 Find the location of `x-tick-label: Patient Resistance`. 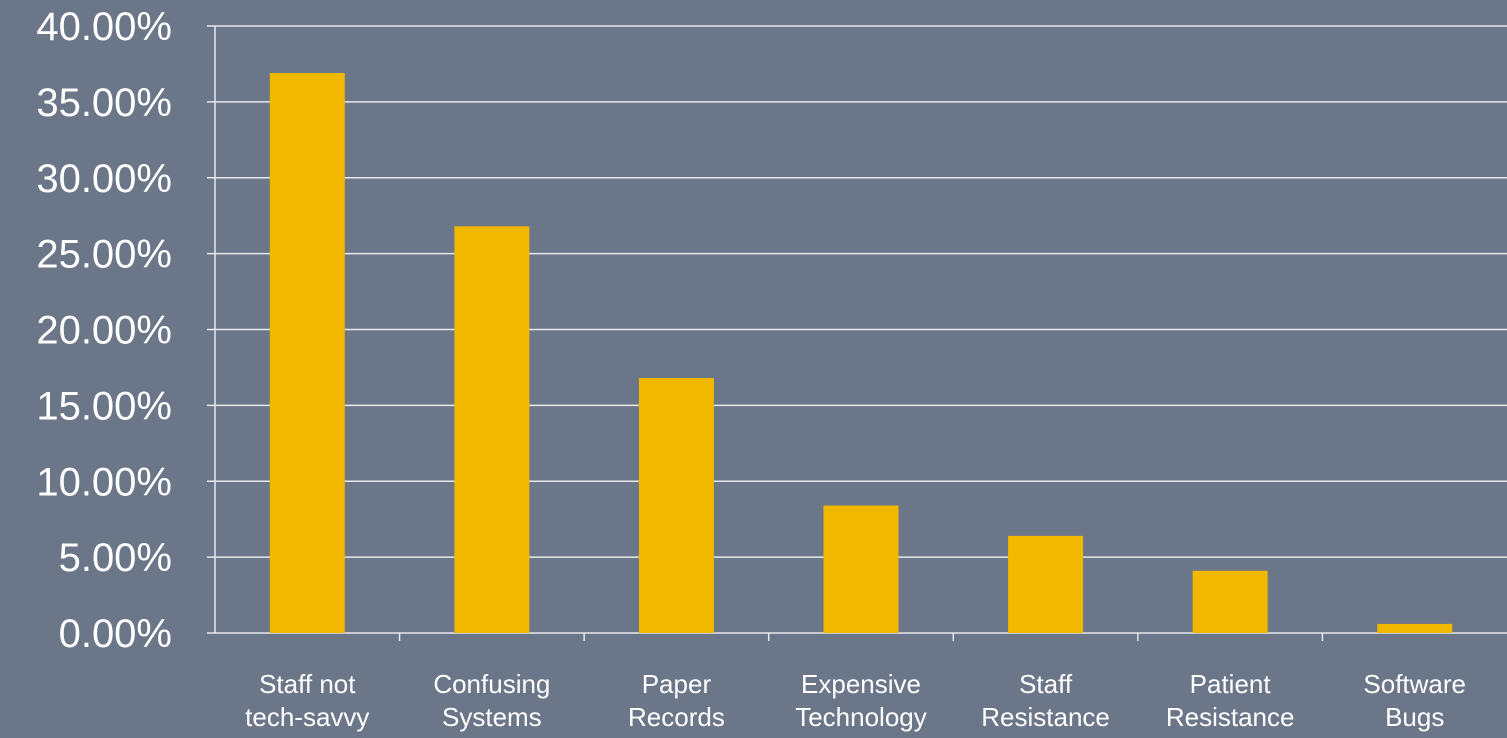

x-tick-label: Patient Resistance is located at coordinates (1230, 700).